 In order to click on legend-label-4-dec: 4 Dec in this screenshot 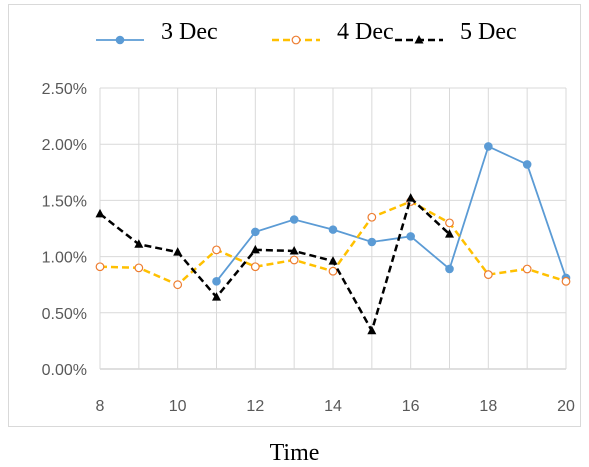, I will do `click(365, 32)`.